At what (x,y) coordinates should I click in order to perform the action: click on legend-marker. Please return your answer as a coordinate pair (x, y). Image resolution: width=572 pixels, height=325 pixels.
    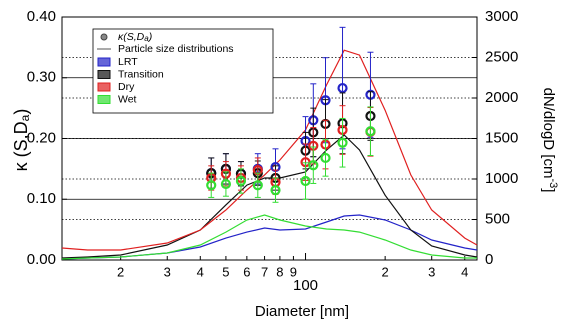
    Looking at the image, I should click on (104, 37).